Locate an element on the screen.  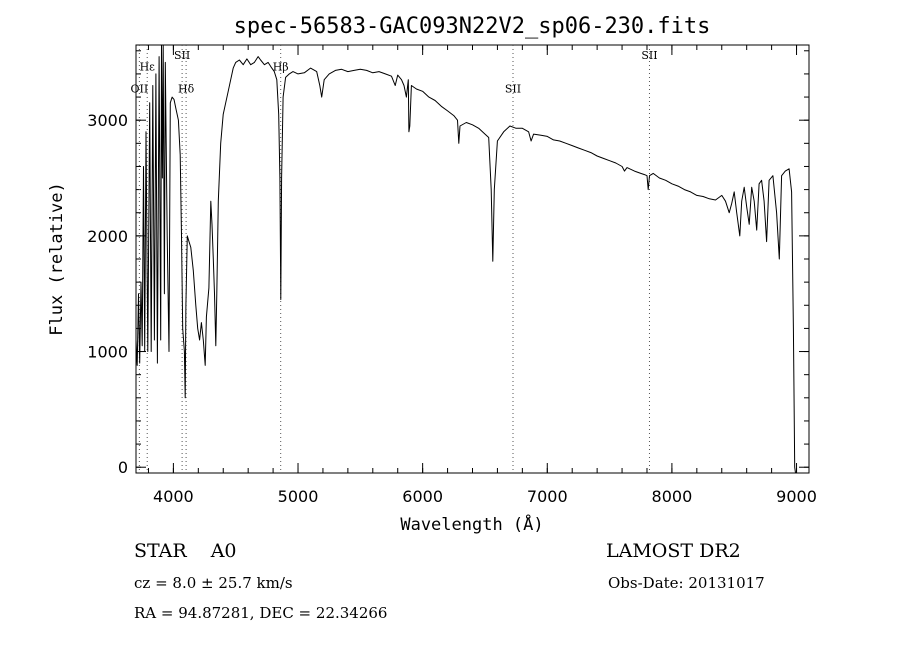
x-tick-label: 4000 is located at coordinates (173, 496).